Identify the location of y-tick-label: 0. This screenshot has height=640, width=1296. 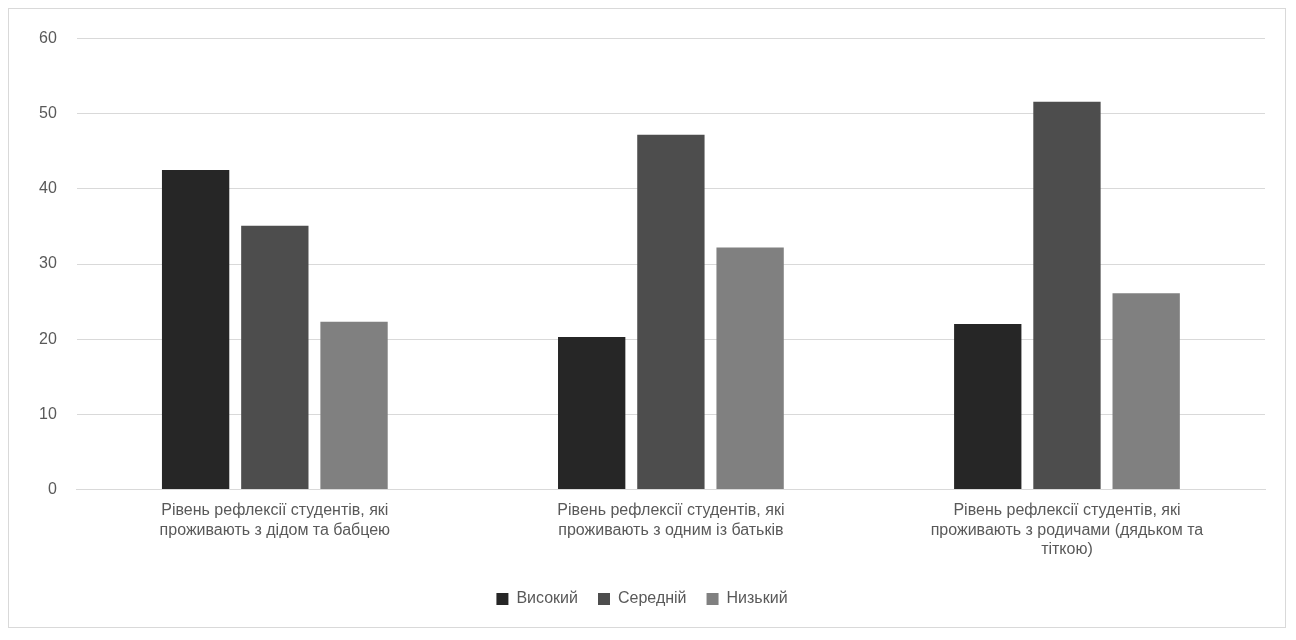
(52, 488).